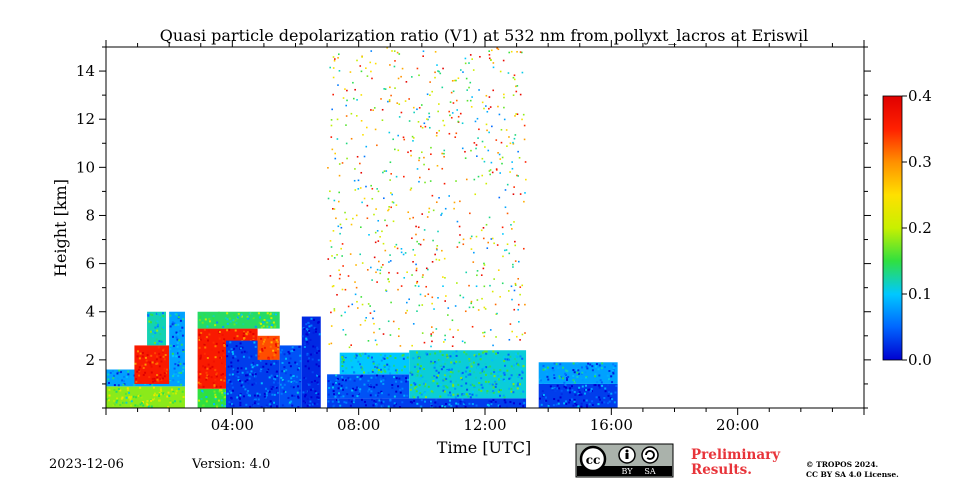 The image size is (960, 480). Describe the element at coordinates (86, 464) in the screenshot. I see `date-label: 2023-12-06` at that location.